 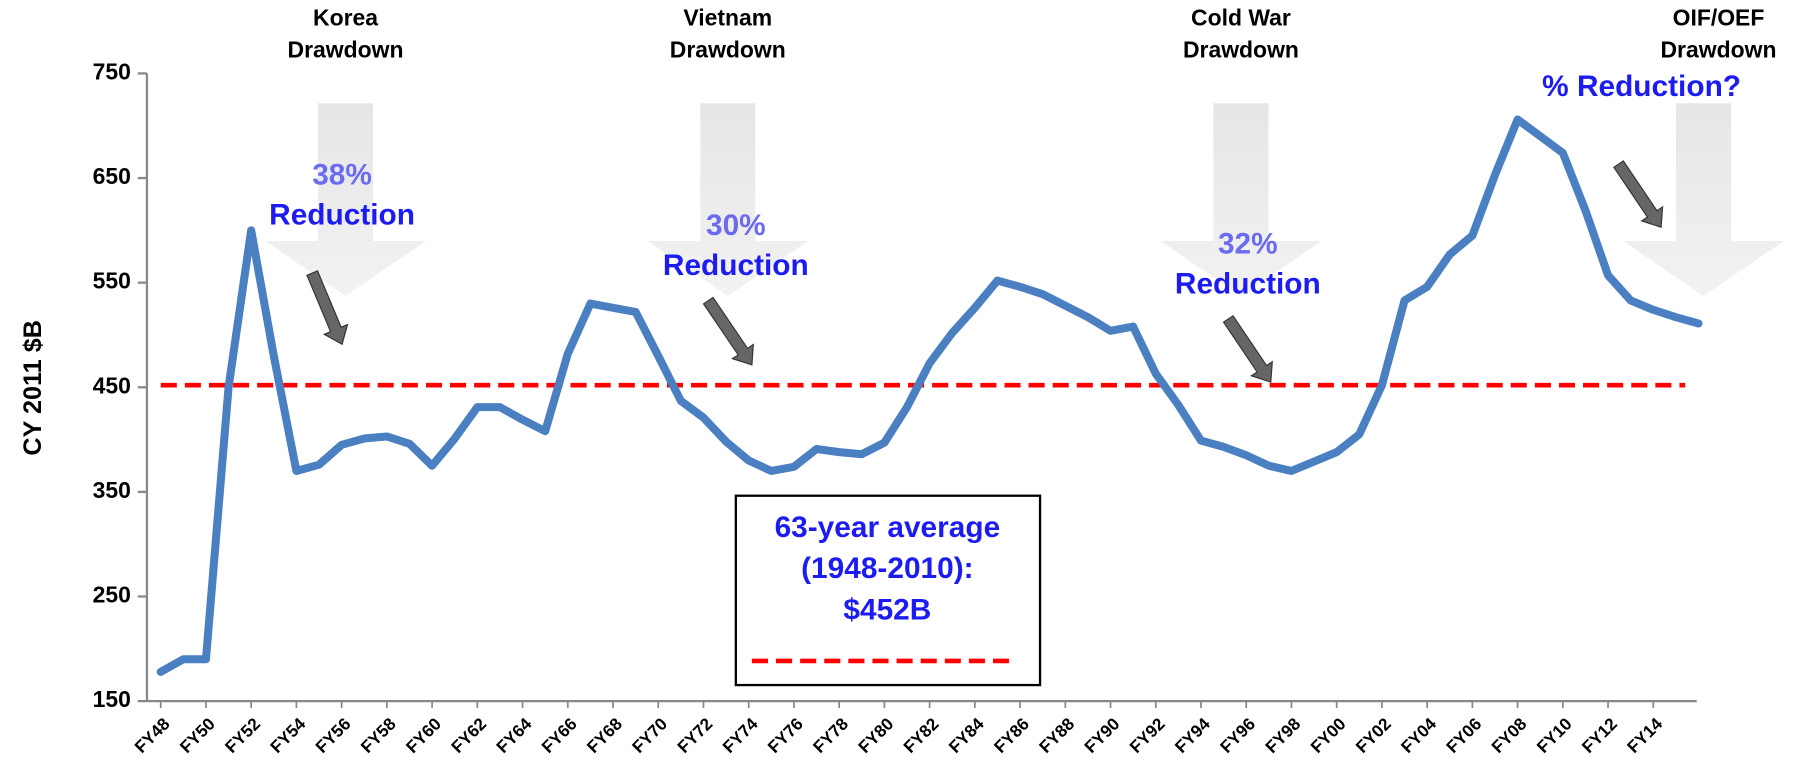 I want to click on x-tick-label: FY96, so click(x=1237, y=735).